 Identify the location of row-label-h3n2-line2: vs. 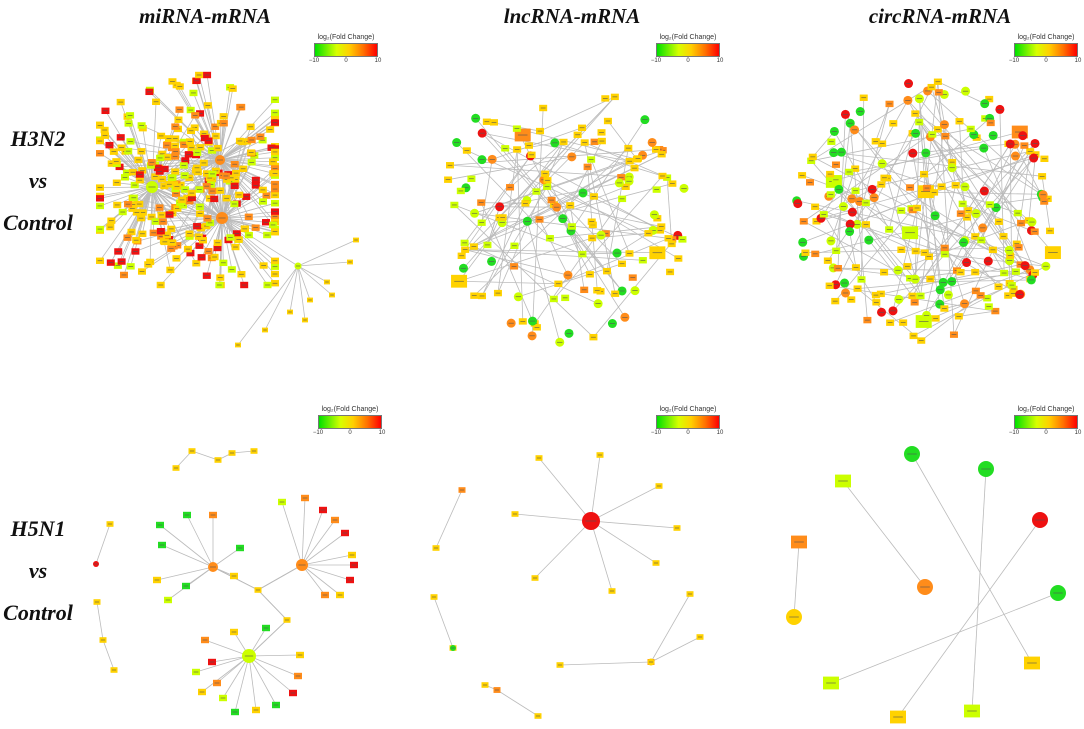
(38, 180).